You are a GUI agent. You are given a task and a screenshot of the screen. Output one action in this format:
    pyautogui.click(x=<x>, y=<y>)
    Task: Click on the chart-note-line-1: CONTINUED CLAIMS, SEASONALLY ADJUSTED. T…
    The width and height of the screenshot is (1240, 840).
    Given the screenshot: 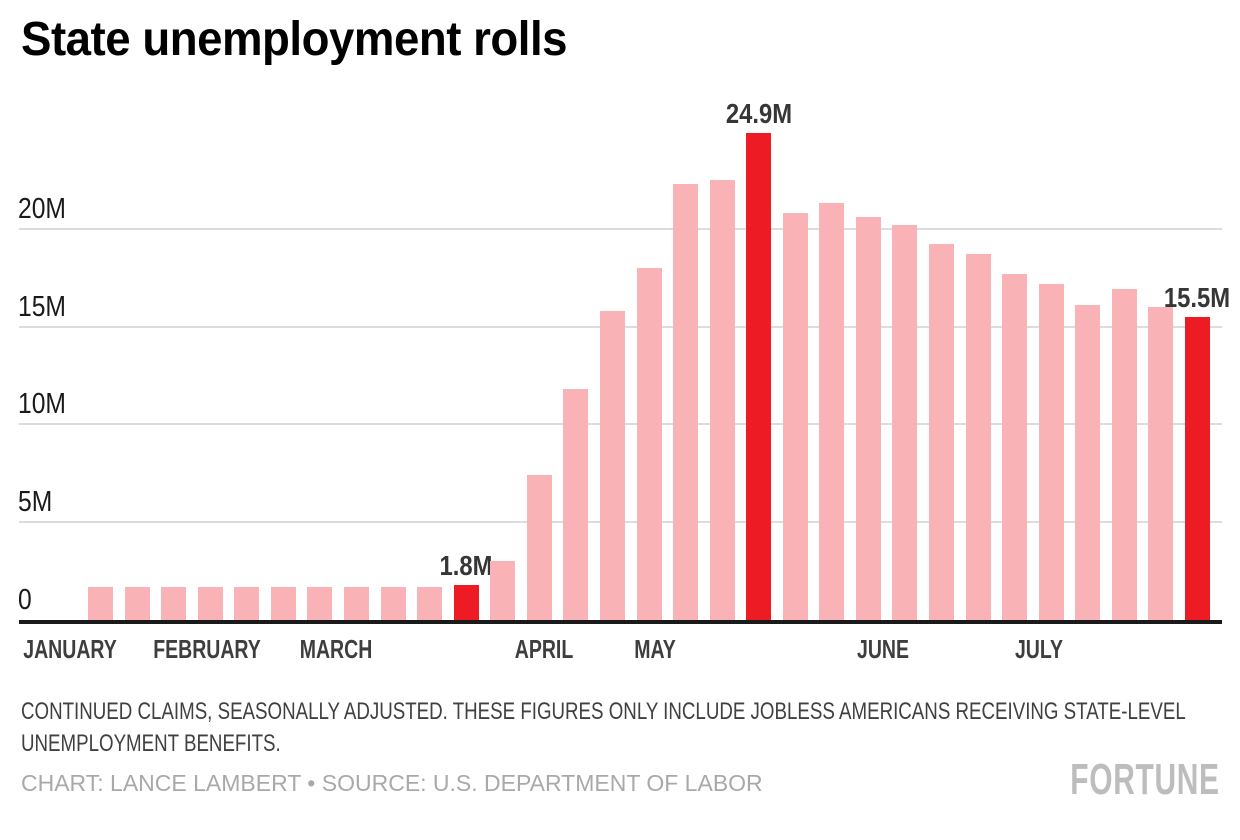 What is the action you would take?
    pyautogui.click(x=603, y=711)
    